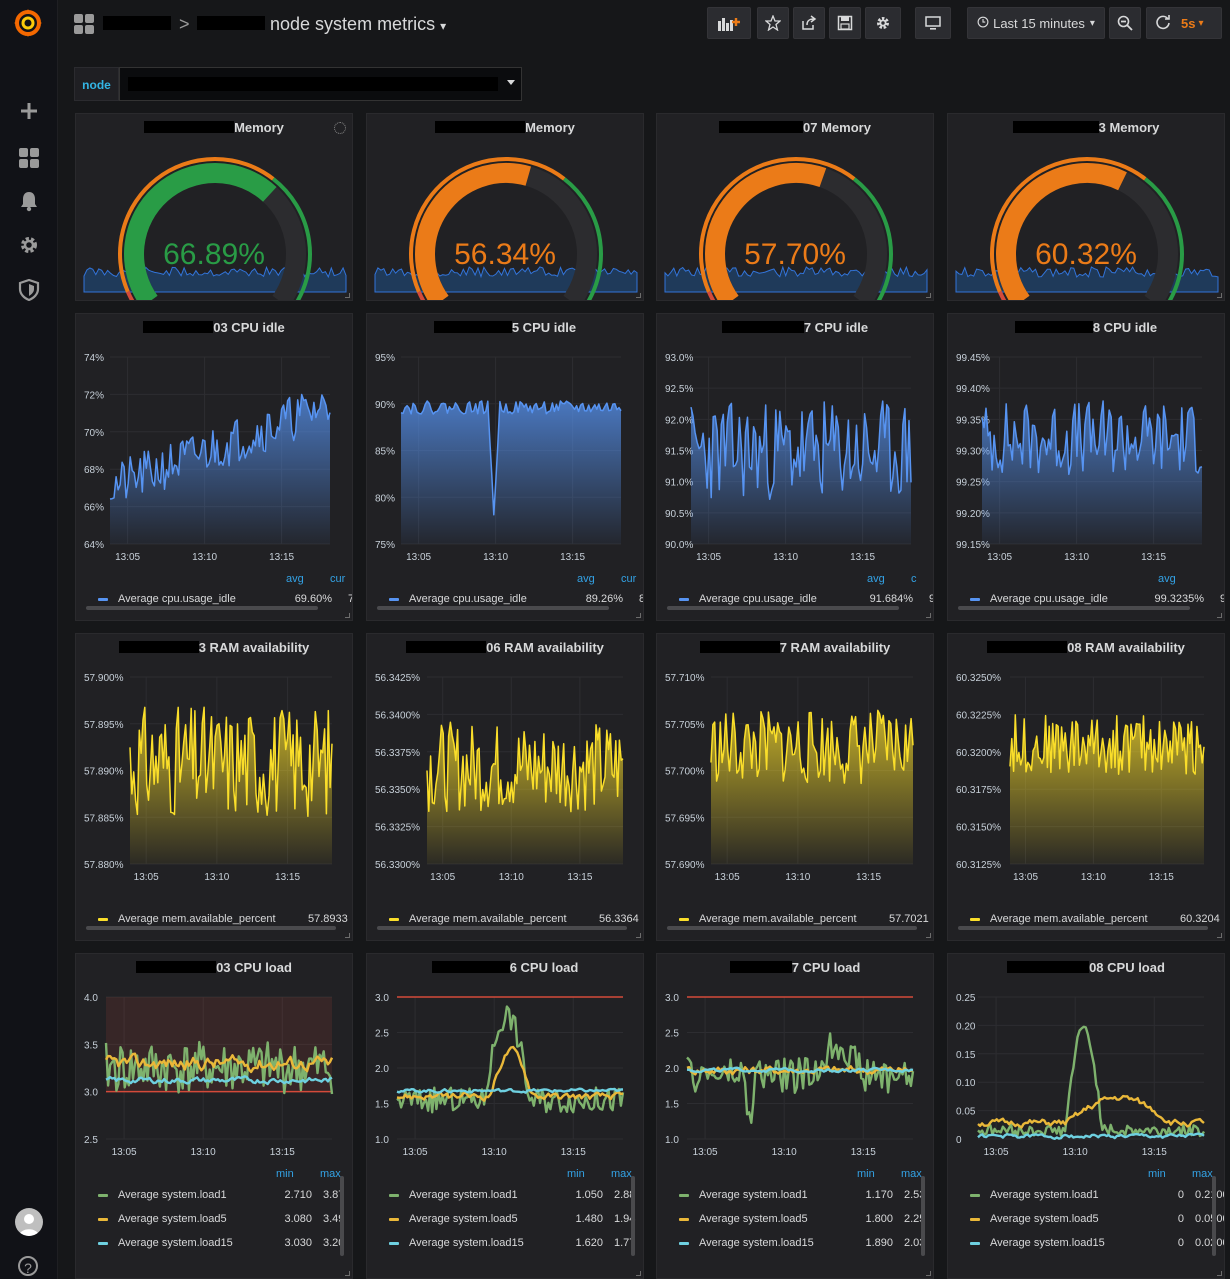 This screenshot has height=1279, width=1230. What do you see at coordinates (1097, 1196) in the screenshot?
I see `legend-item: Average system.load1 0 0.2100` at bounding box center [1097, 1196].